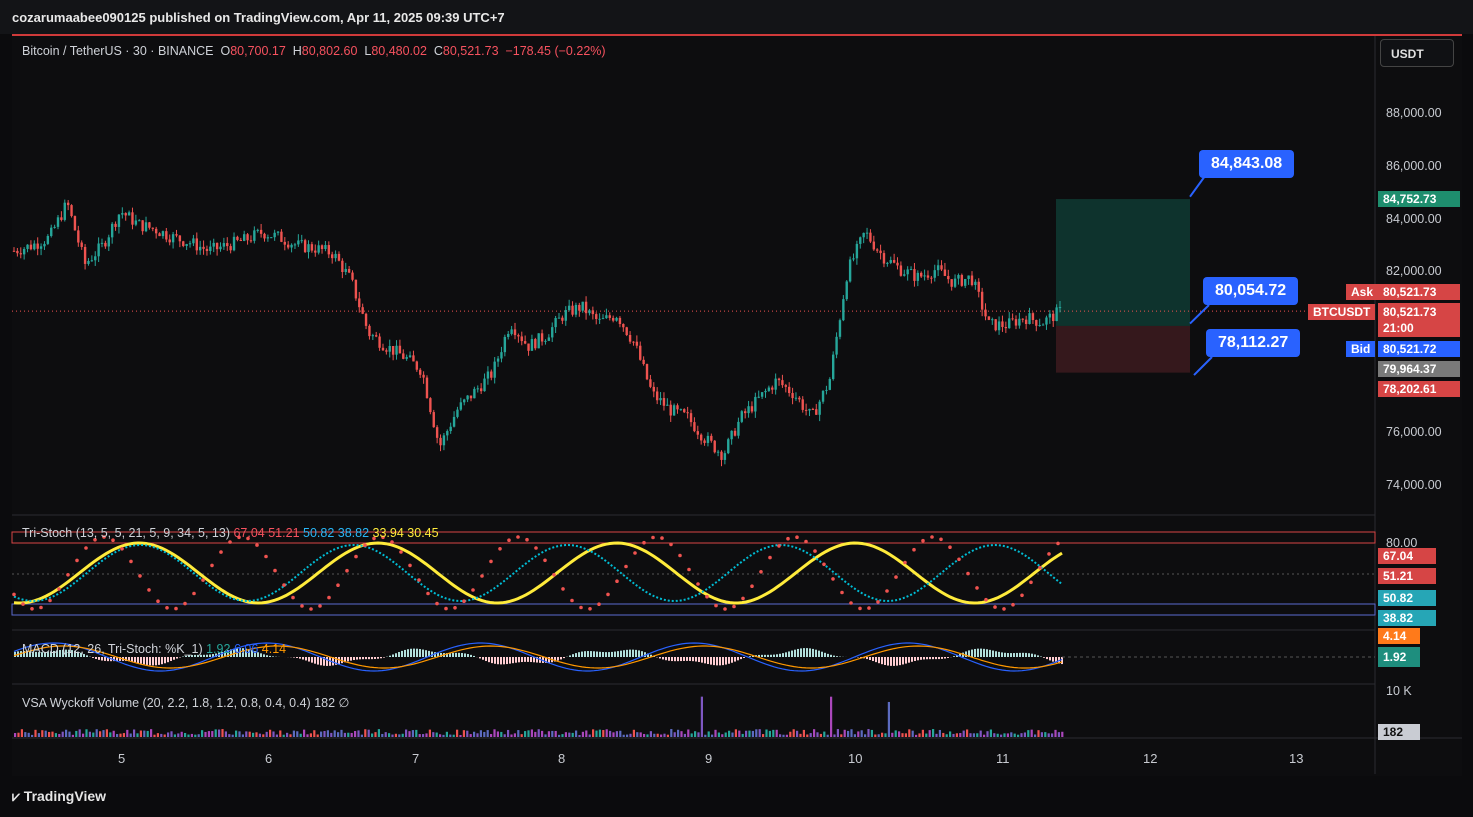 This screenshot has width=1473, height=817. Describe the element at coordinates (1410, 312) in the screenshot. I see `last-price-value: 80,521.73` at that location.